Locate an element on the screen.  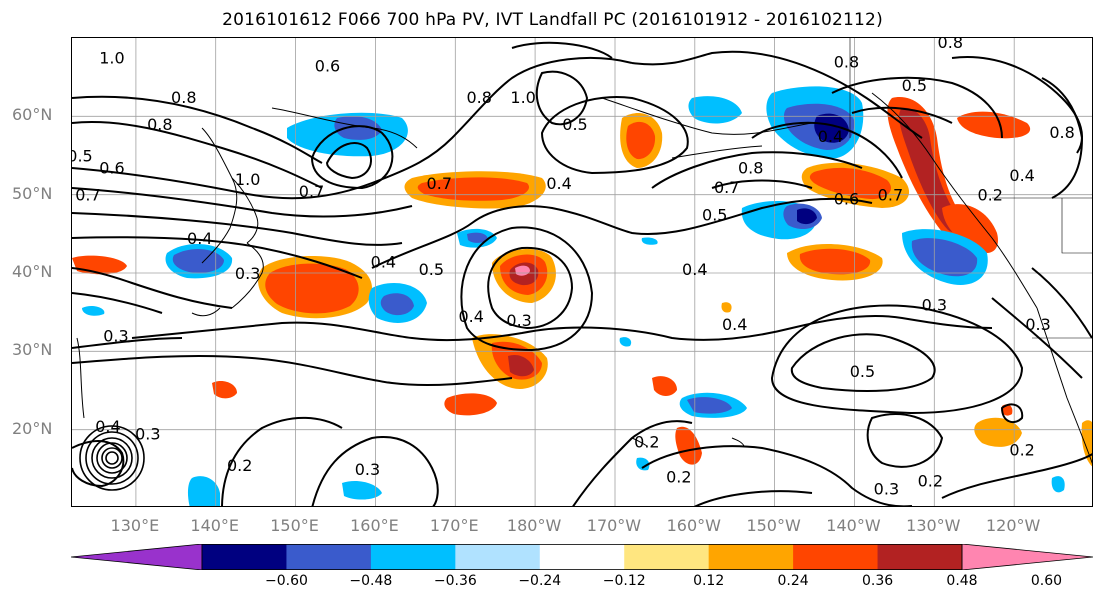
colorbar-tick-label: −0.48 is located at coordinates (371, 581).